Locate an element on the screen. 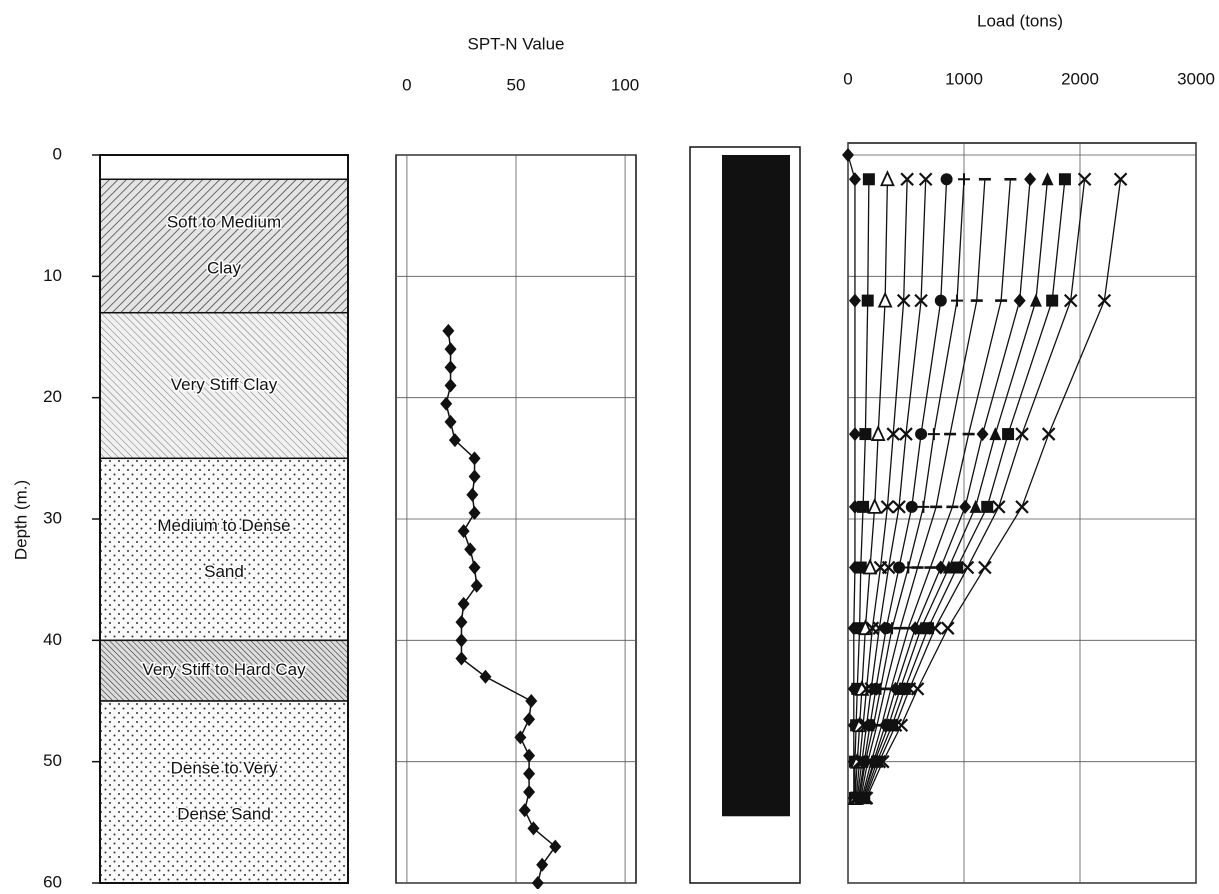  layer-label: Medium to Dense is located at coordinates (223, 525).